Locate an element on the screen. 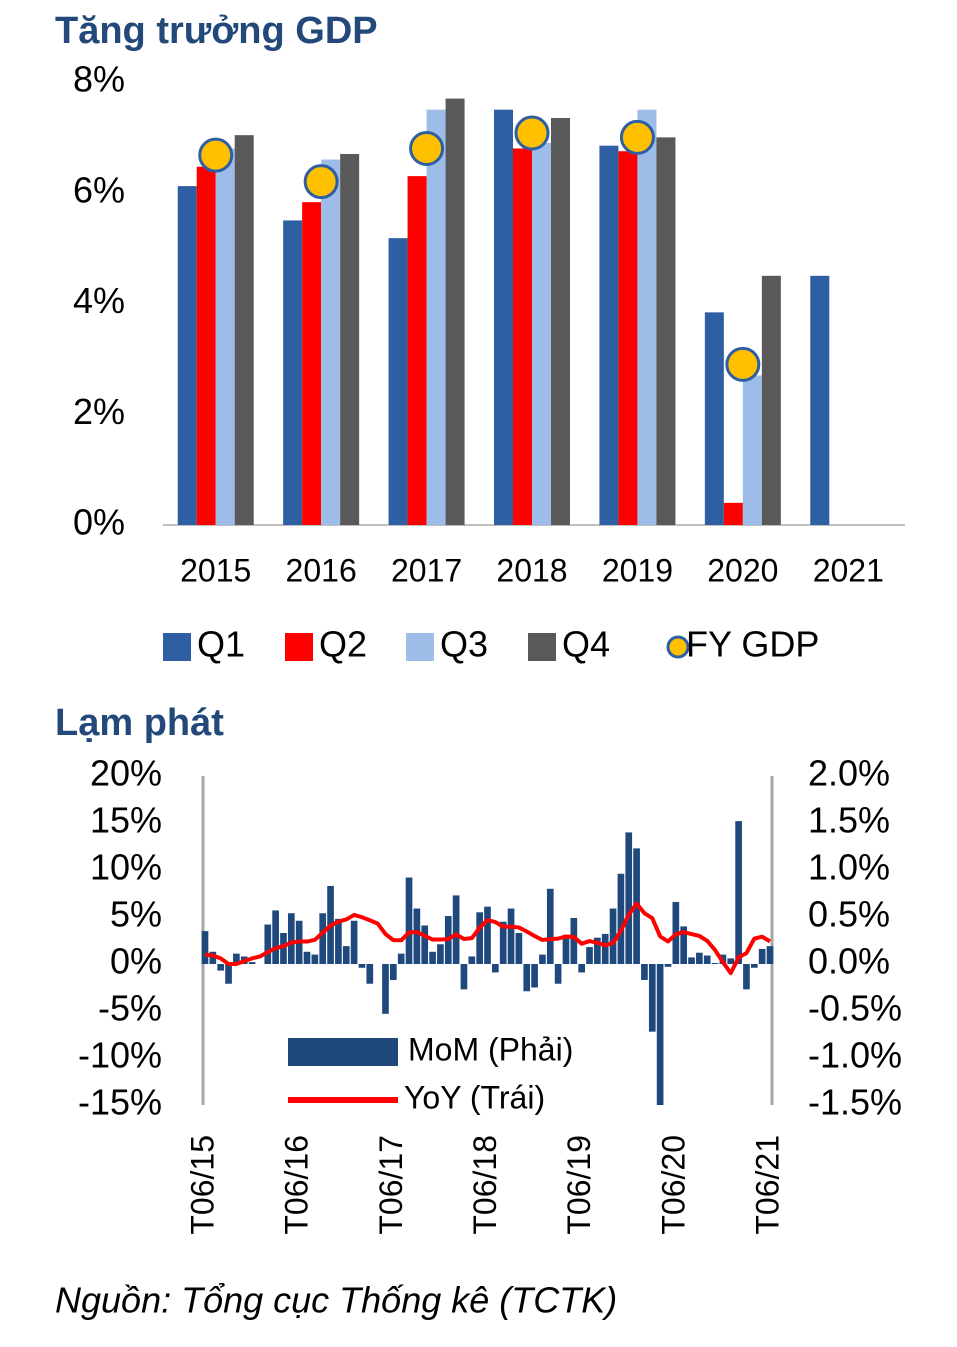  x-tick-label: 2020 is located at coordinates (742, 570).